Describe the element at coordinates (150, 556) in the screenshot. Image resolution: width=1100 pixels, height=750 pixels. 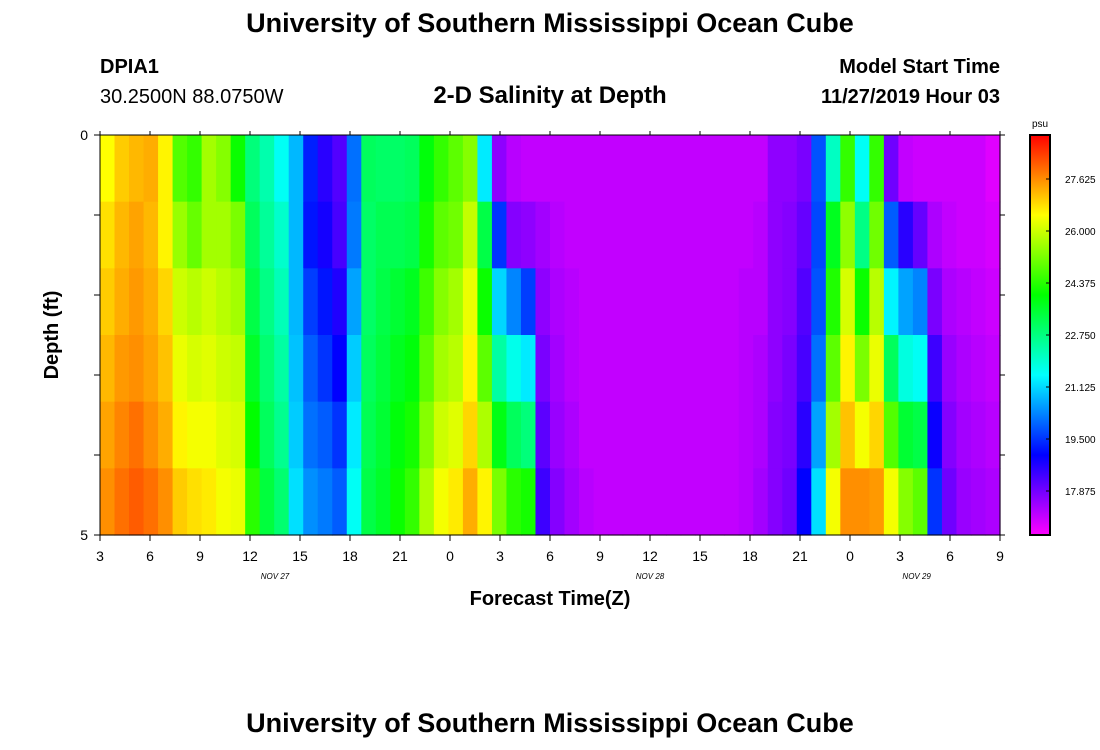
I see `x-tick-label: 6` at that location.